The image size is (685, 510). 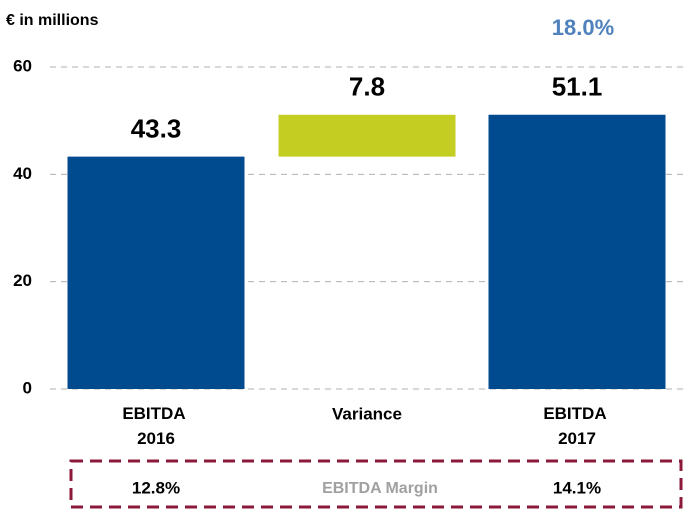 I want to click on y-tick-label: 0, so click(x=27, y=387).